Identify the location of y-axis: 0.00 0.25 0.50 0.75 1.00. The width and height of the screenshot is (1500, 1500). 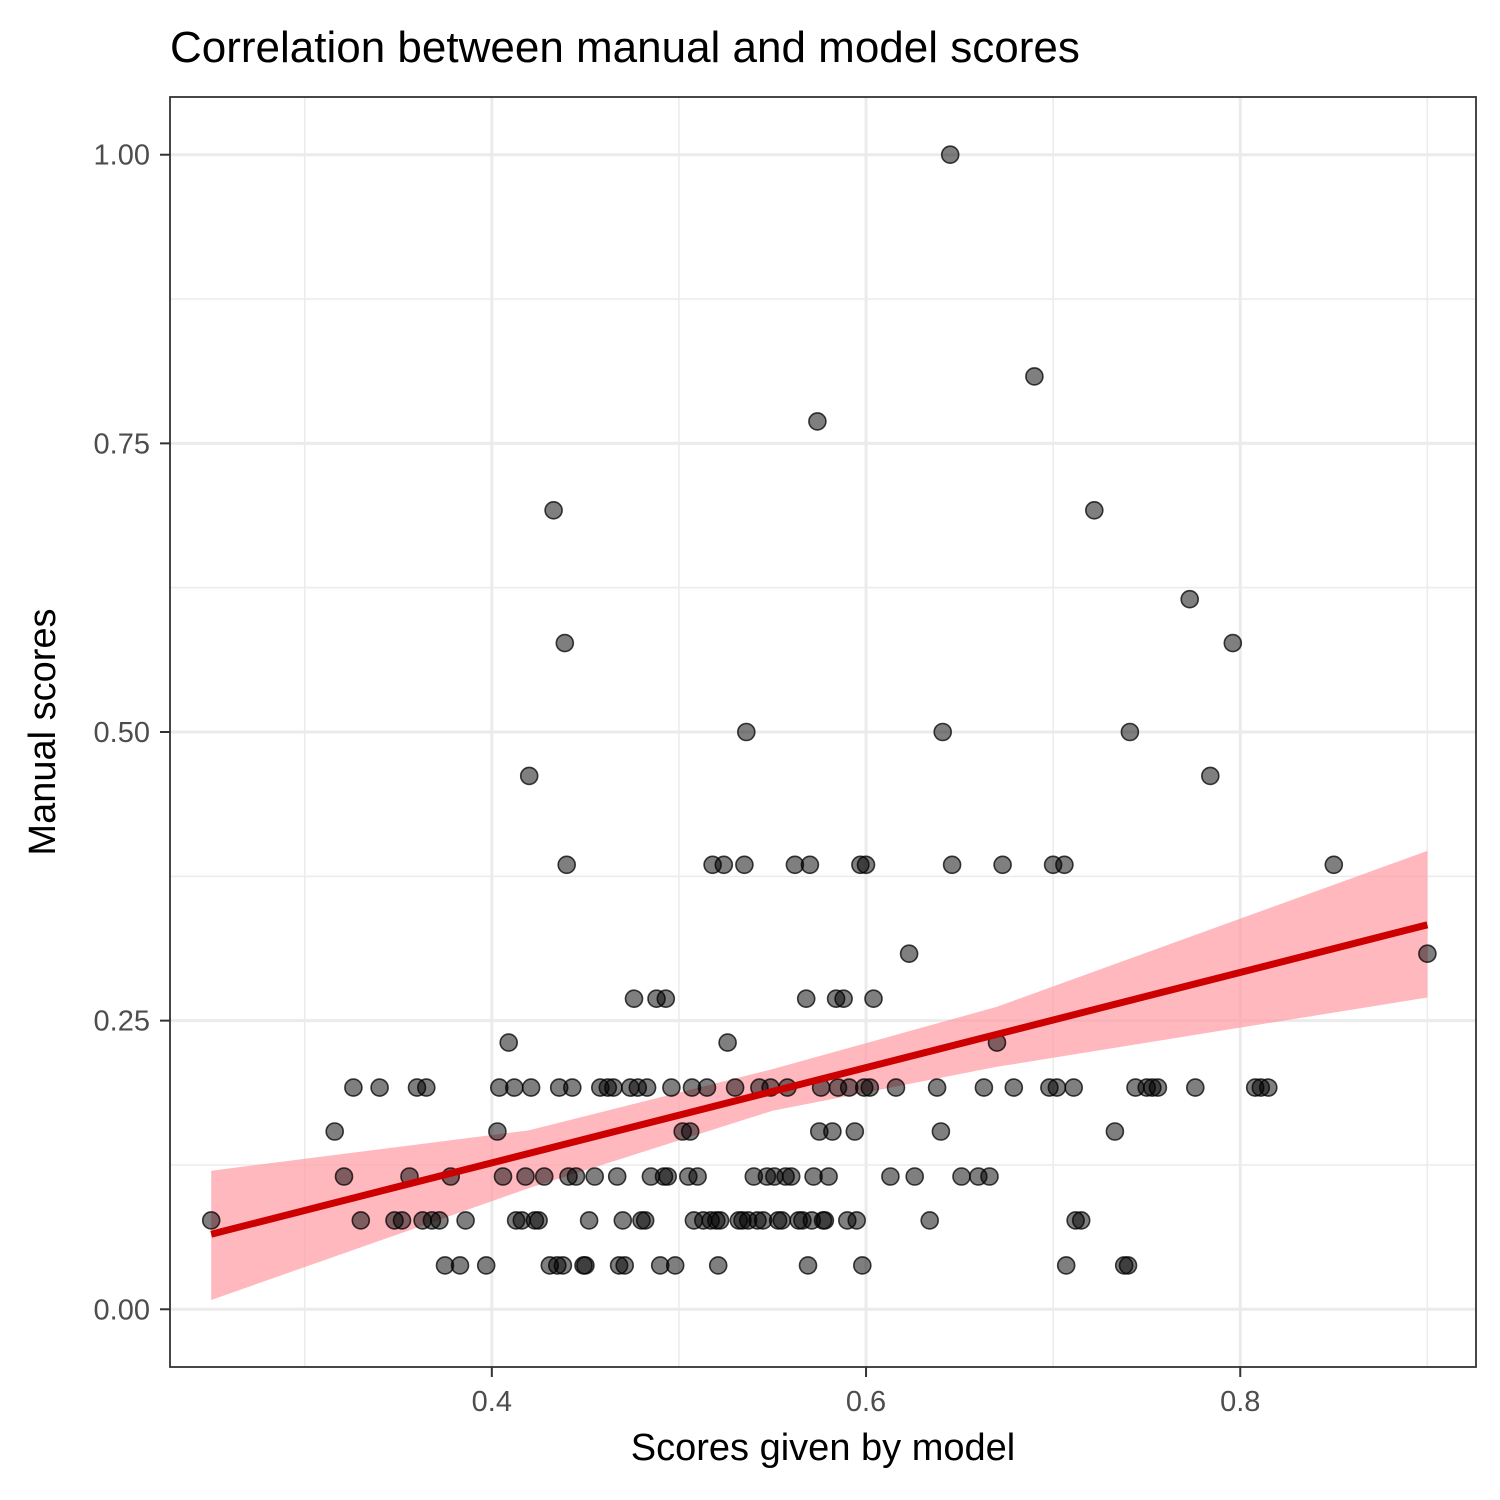
(132, 733).